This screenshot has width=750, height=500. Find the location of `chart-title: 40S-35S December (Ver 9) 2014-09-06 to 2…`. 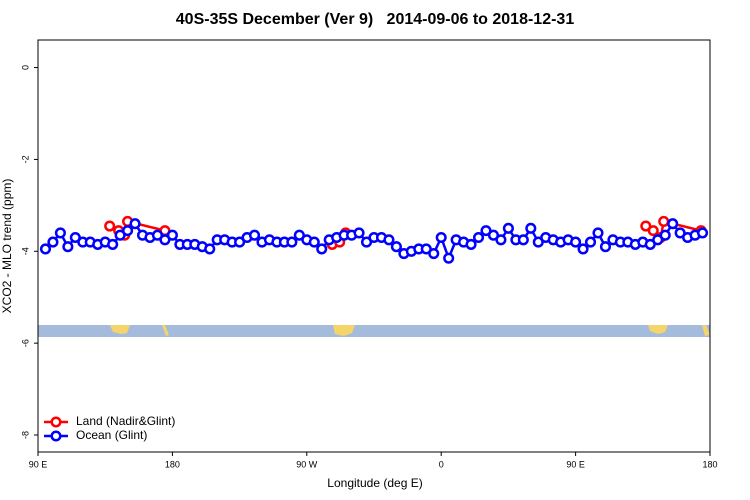

chart-title: 40S-35S December (Ver 9) 2014-09-06 to 2… is located at coordinates (375, 19).